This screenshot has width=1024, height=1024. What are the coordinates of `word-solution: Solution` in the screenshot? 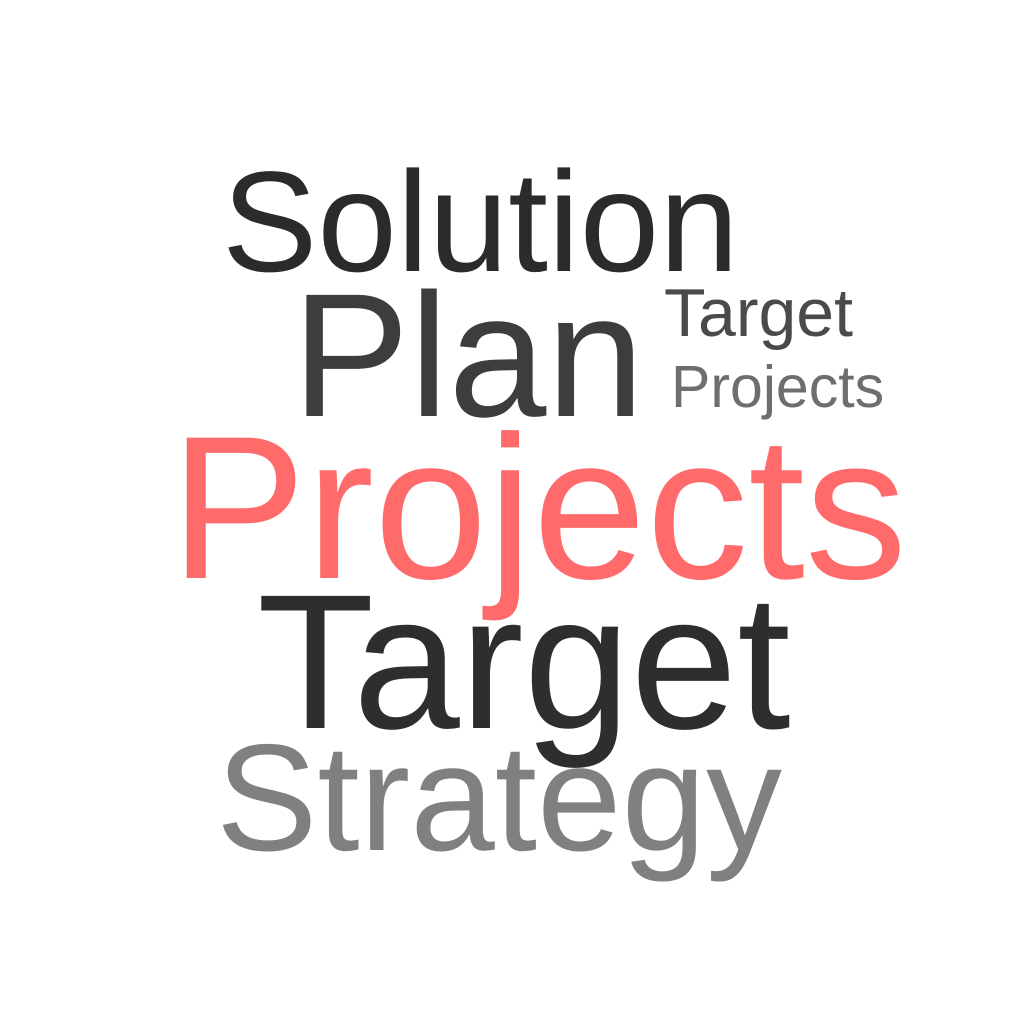 It's located at (480, 222).